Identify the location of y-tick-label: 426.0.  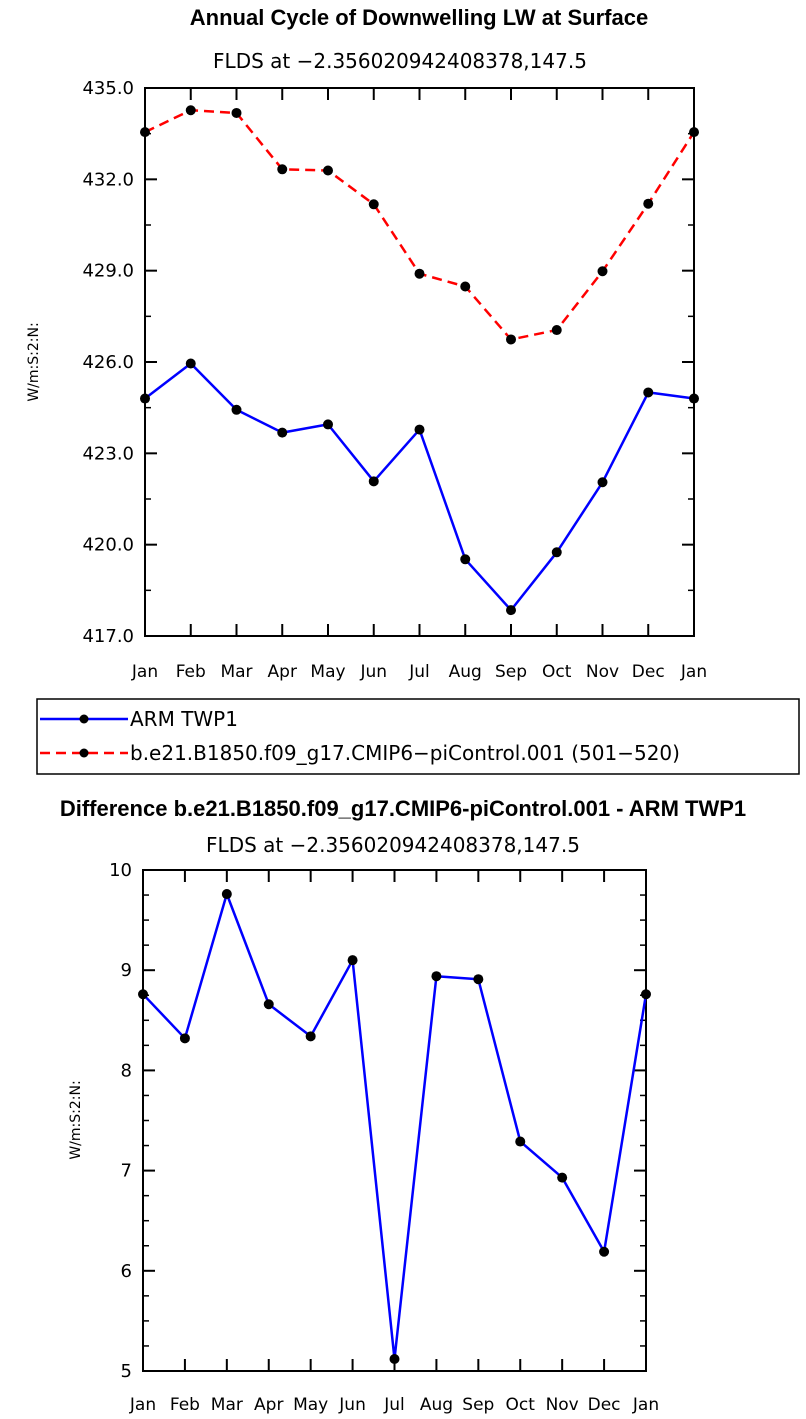
(108, 362).